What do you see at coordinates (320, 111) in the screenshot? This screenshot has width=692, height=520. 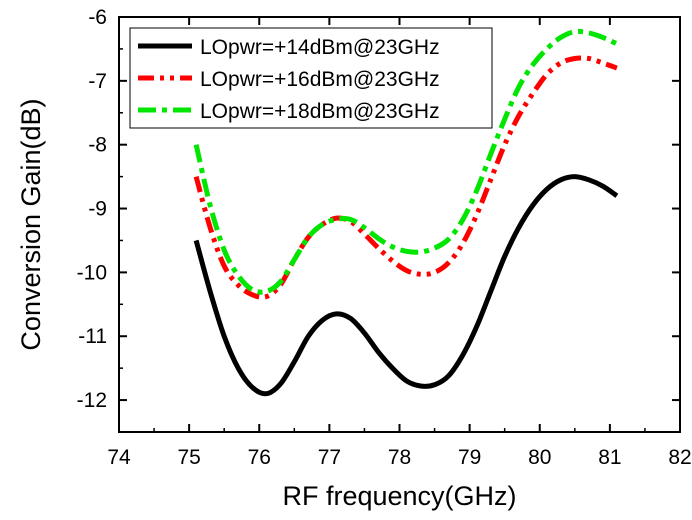 I see `legend-label-3: LOpwr=+18dBm@23GHz` at bounding box center [320, 111].